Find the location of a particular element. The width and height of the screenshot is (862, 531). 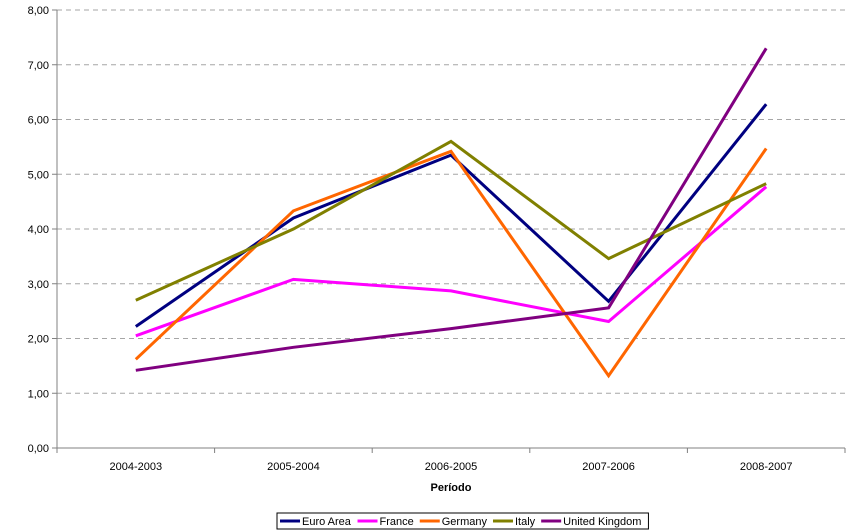

y-tick-label: 8,00 is located at coordinates (38, 11).